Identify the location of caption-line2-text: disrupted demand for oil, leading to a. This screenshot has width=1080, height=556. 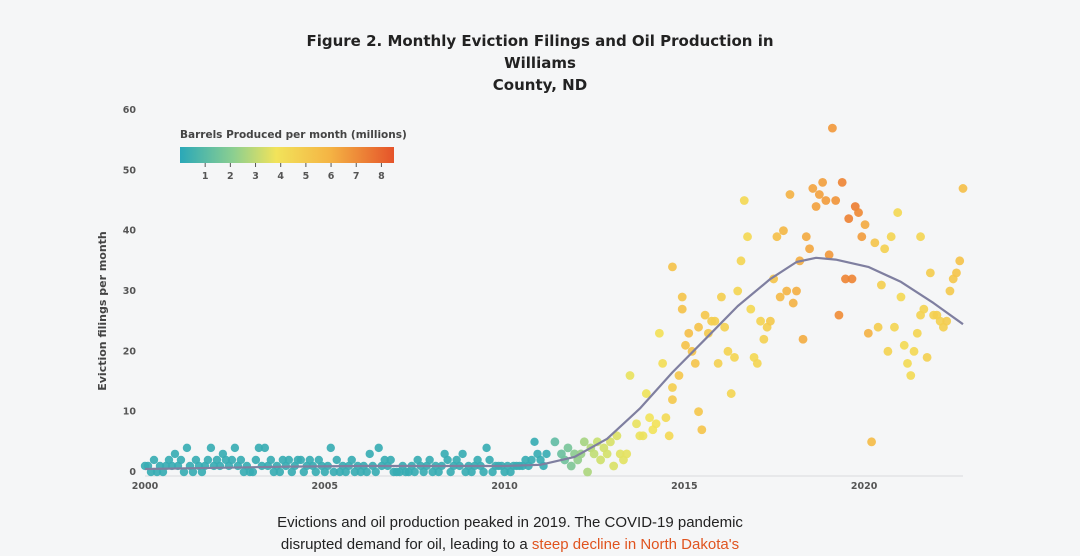
(404, 544).